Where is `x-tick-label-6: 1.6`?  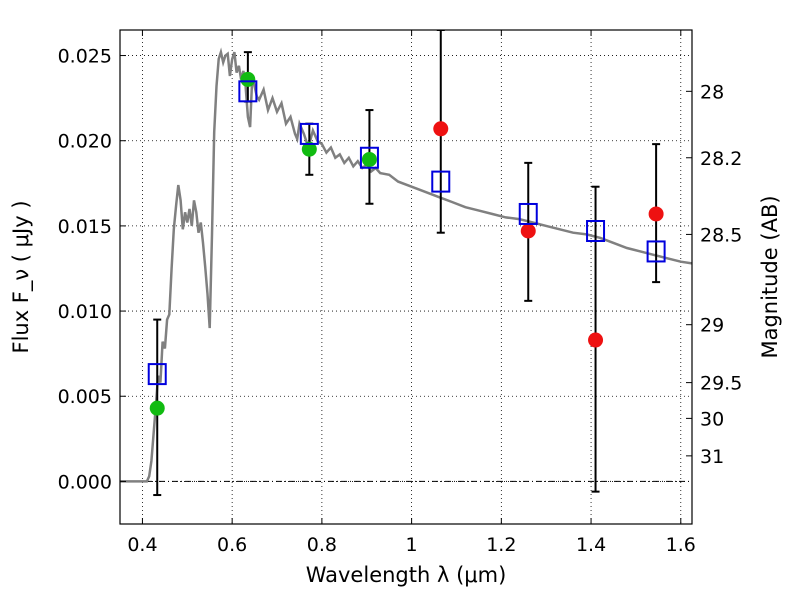
x-tick-label-6: 1.6 is located at coordinates (681, 545).